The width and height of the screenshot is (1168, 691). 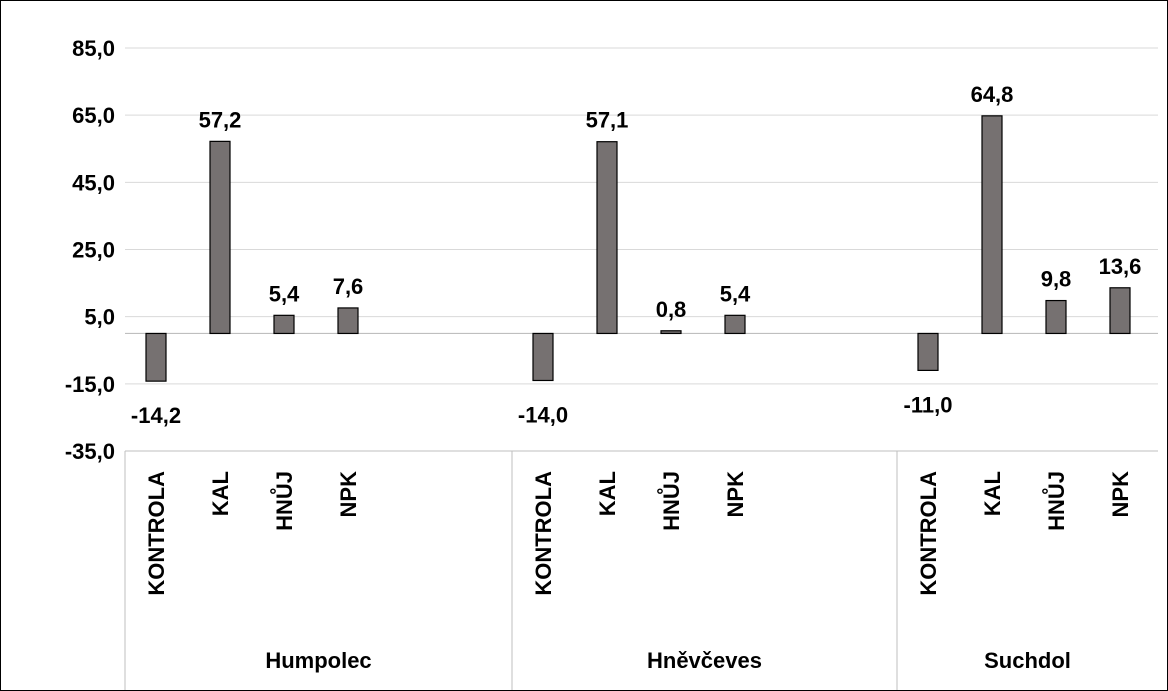 I want to click on data-label: 57,2, so click(x=220, y=119).